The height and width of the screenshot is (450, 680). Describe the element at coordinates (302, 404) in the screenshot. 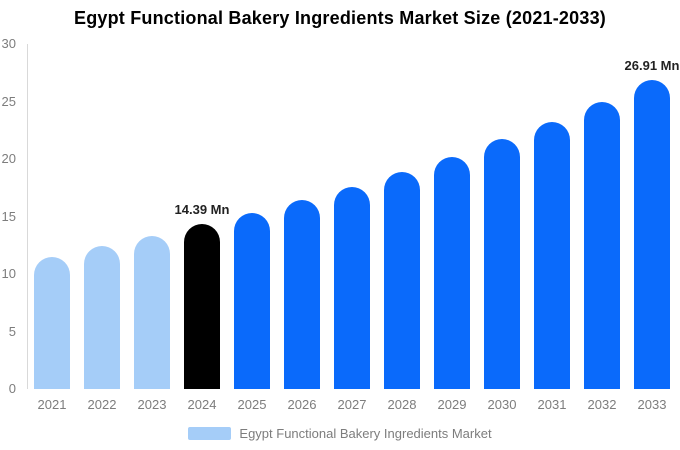

I see `x-axis-tick-label: 2026` at that location.